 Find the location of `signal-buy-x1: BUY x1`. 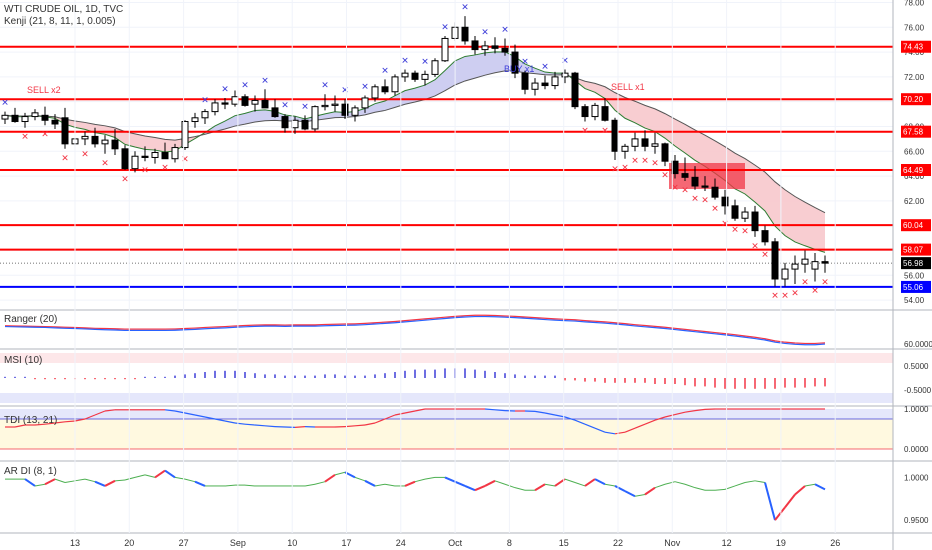

signal-buy-x1: BUY x1 is located at coordinates (519, 69).